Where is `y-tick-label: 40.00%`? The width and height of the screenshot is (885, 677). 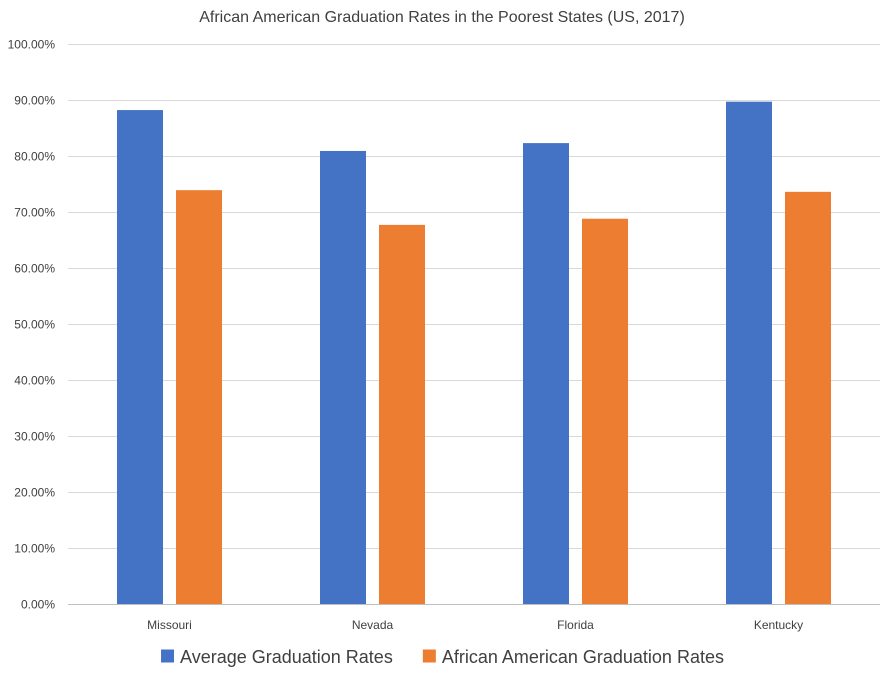 y-tick-label: 40.00% is located at coordinates (34, 381).